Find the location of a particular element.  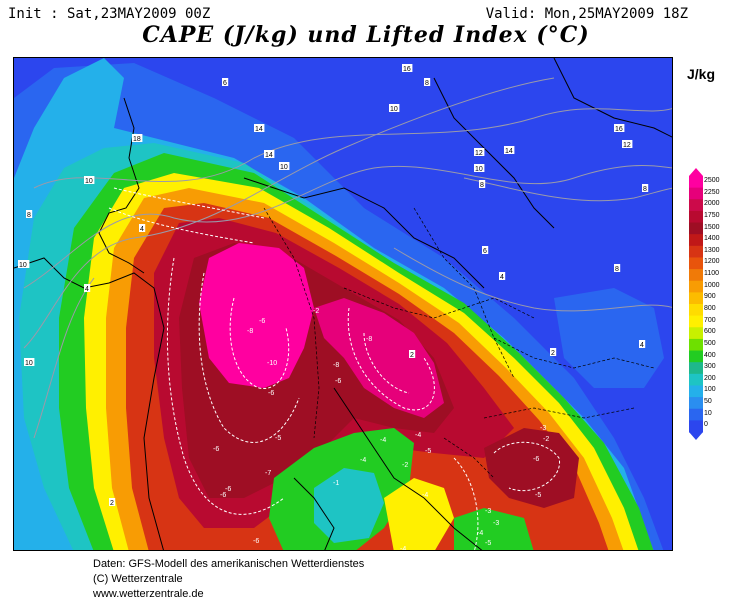

colorbar-level-label: 0 is located at coordinates (706, 425).